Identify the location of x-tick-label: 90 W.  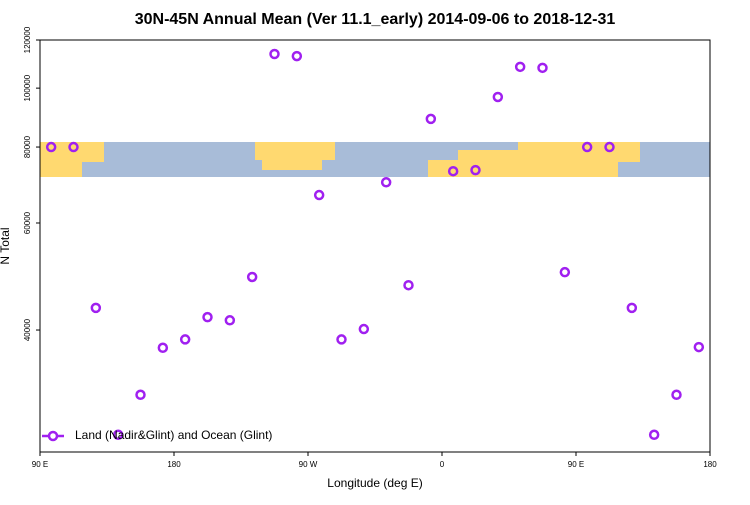
(308, 464).